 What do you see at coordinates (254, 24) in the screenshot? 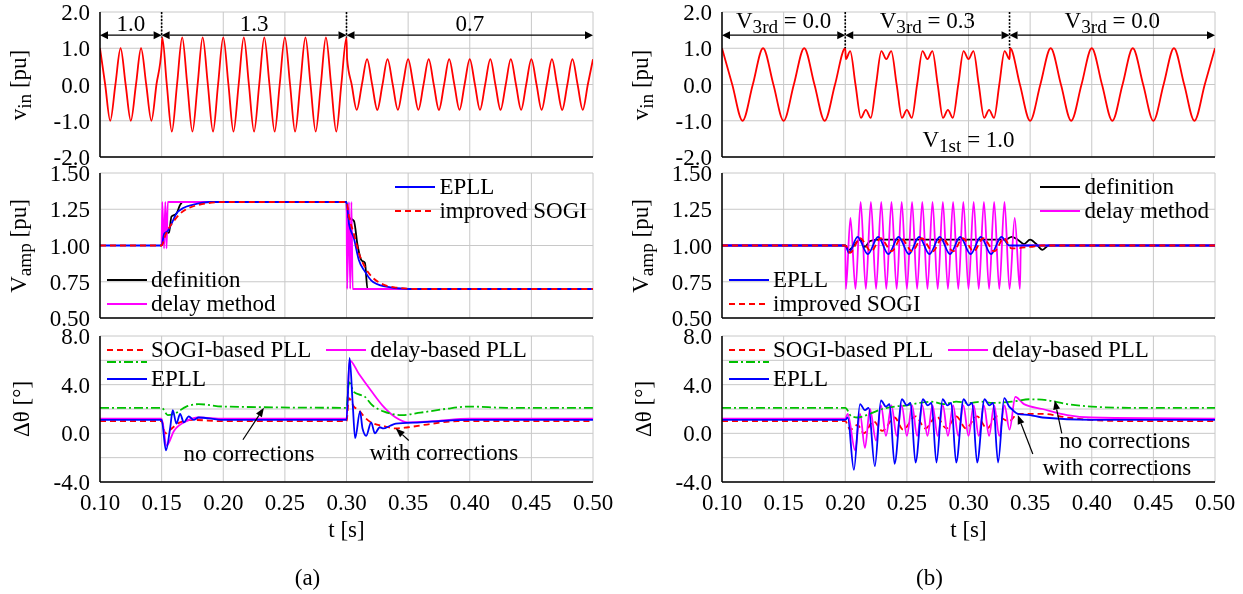
I see `annotation: 1.3` at bounding box center [254, 24].